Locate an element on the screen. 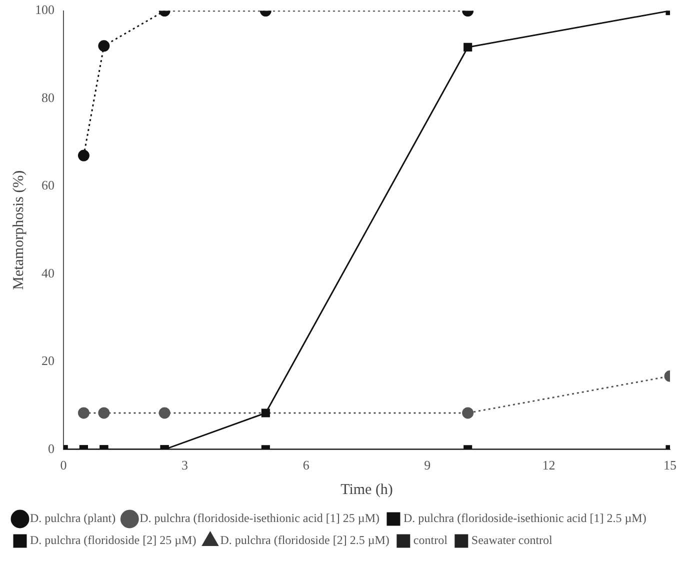 The height and width of the screenshot is (561, 680). legend-label: D. pulchra (floridoside [2] 2.5 µM) is located at coordinates (305, 540).